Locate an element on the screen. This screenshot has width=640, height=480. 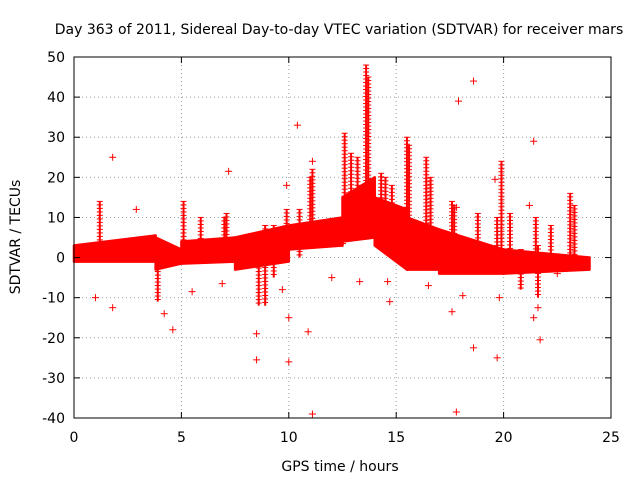
y-axis-label: SDTVAR / TECUs is located at coordinates (16, 237).